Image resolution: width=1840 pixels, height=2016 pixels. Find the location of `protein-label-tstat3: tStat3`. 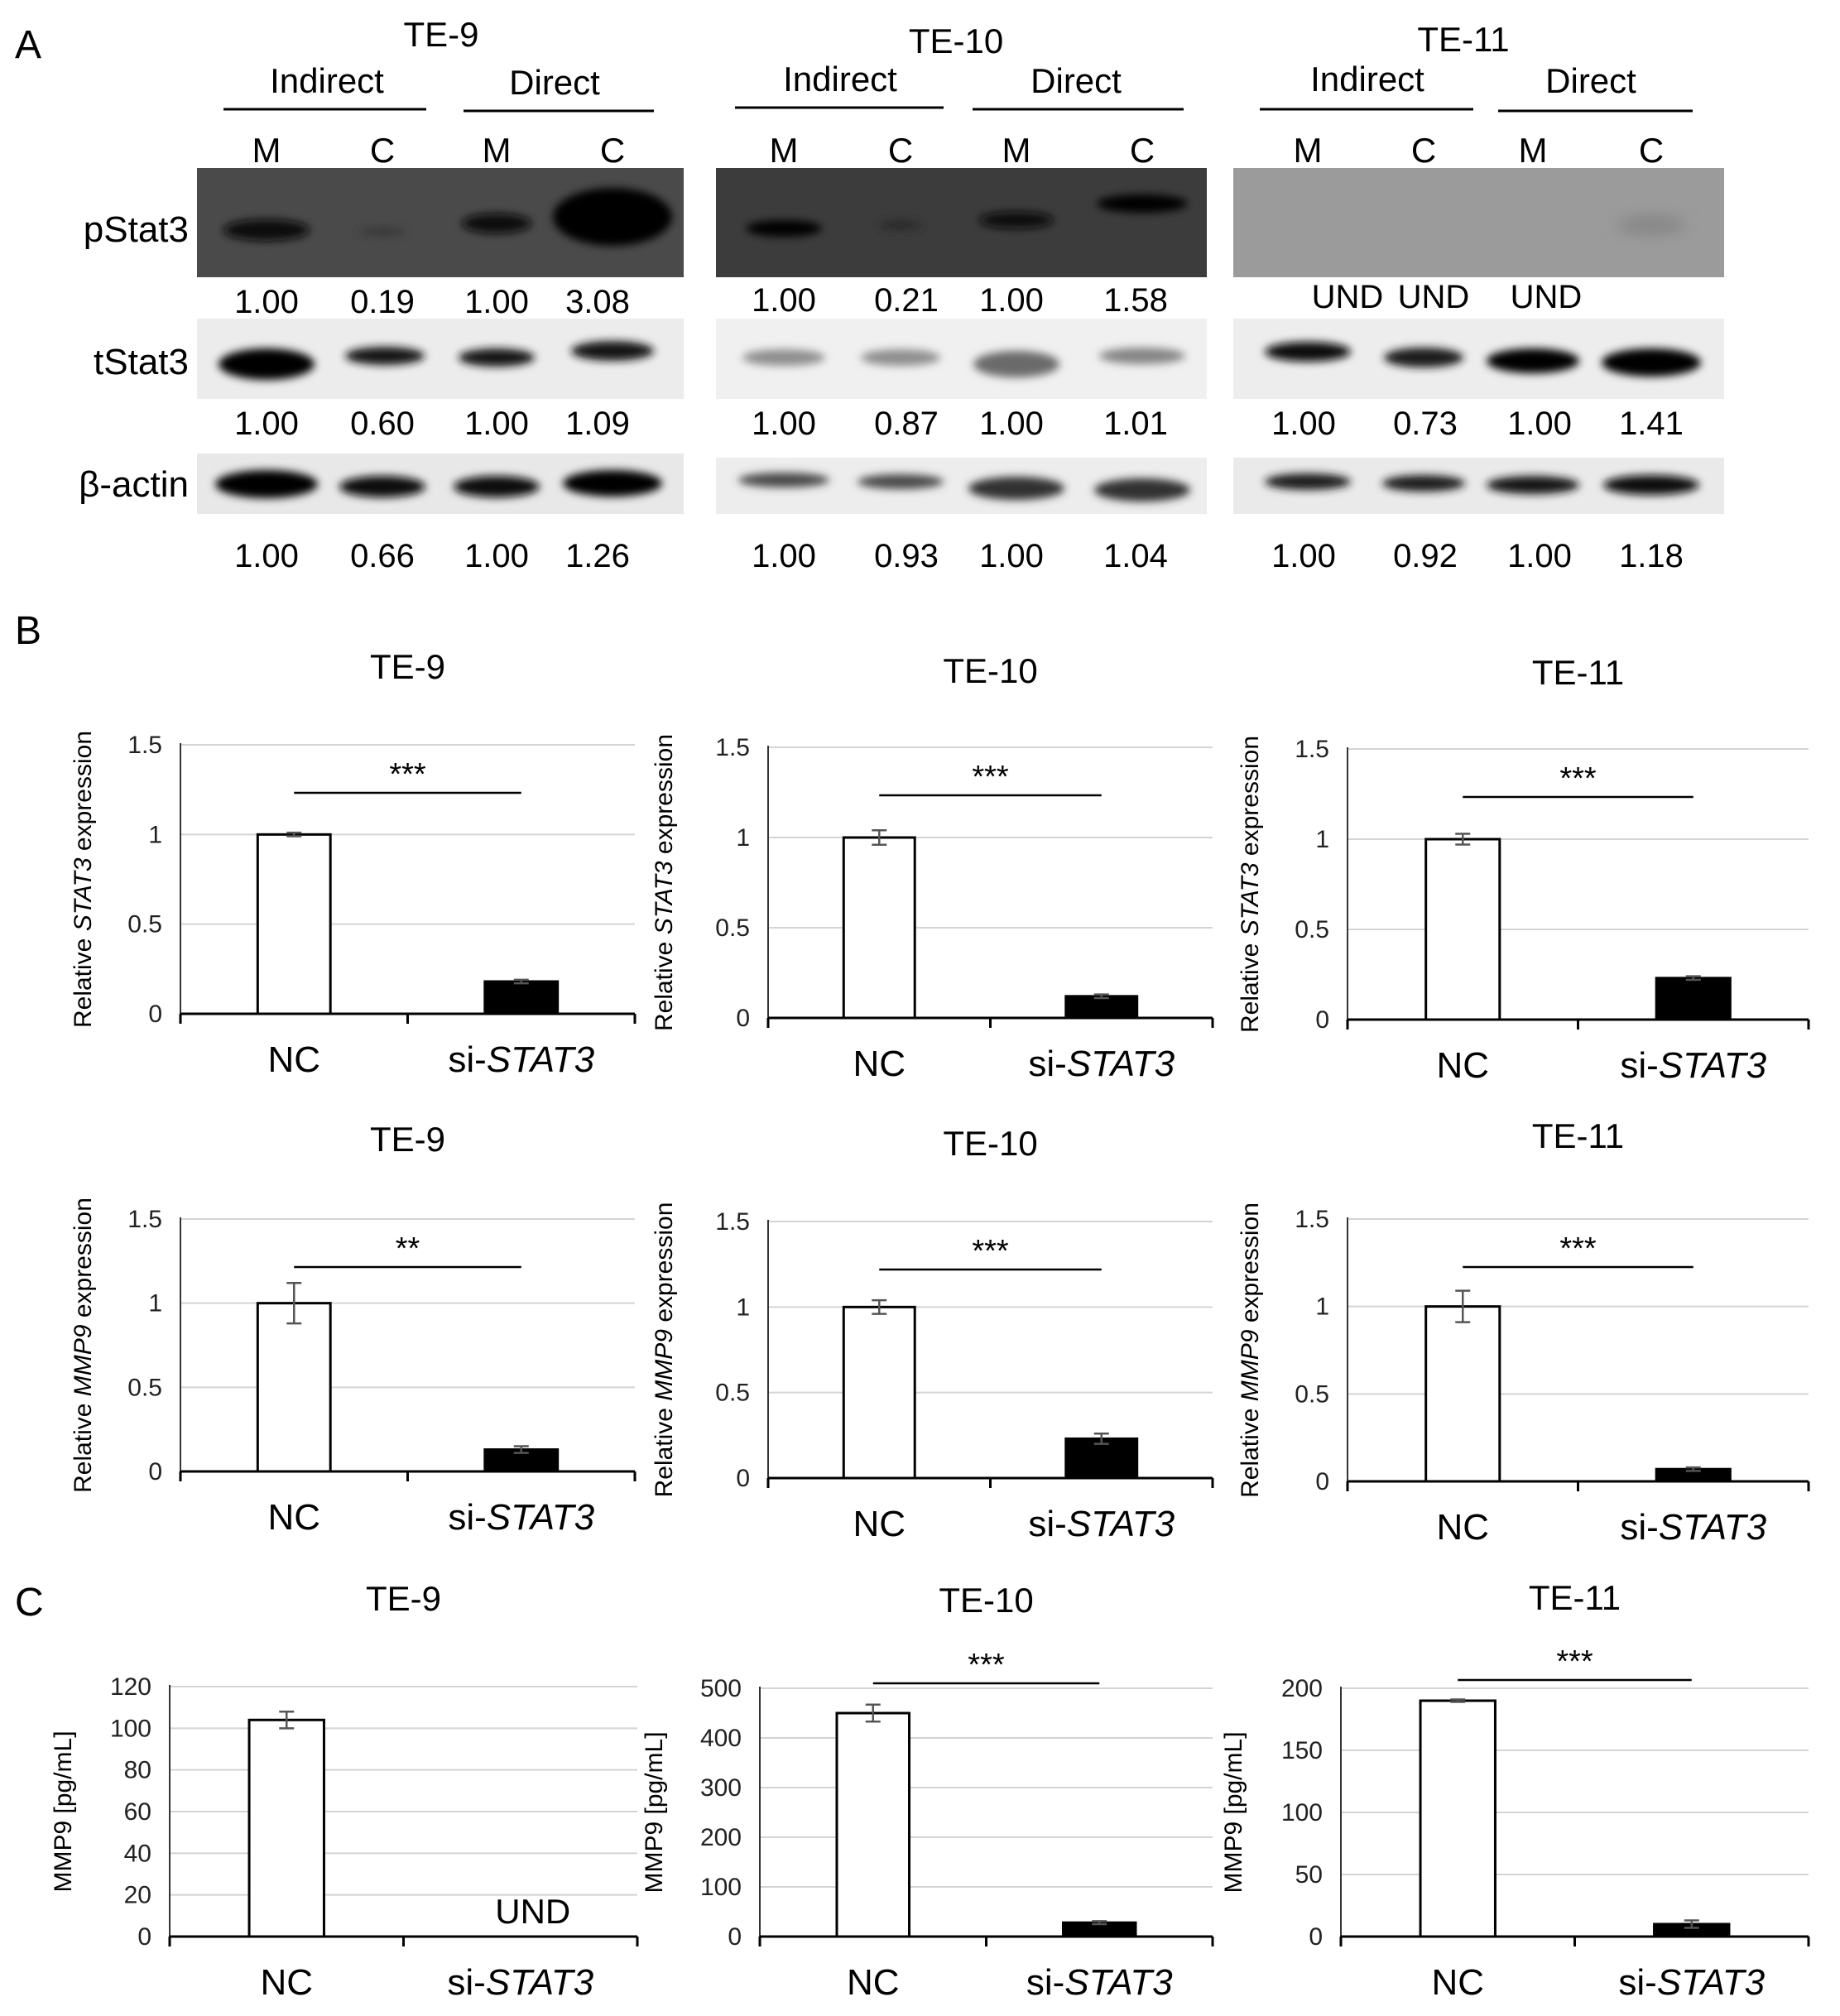

protein-label-tstat3: tStat3 is located at coordinates (141, 362).